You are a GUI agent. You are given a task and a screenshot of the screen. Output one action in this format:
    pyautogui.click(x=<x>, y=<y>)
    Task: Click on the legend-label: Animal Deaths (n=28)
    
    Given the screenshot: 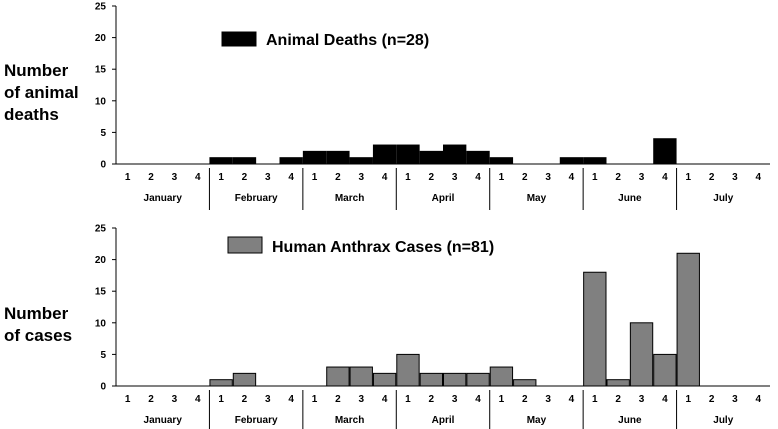 What is the action you would take?
    pyautogui.click(x=347, y=40)
    